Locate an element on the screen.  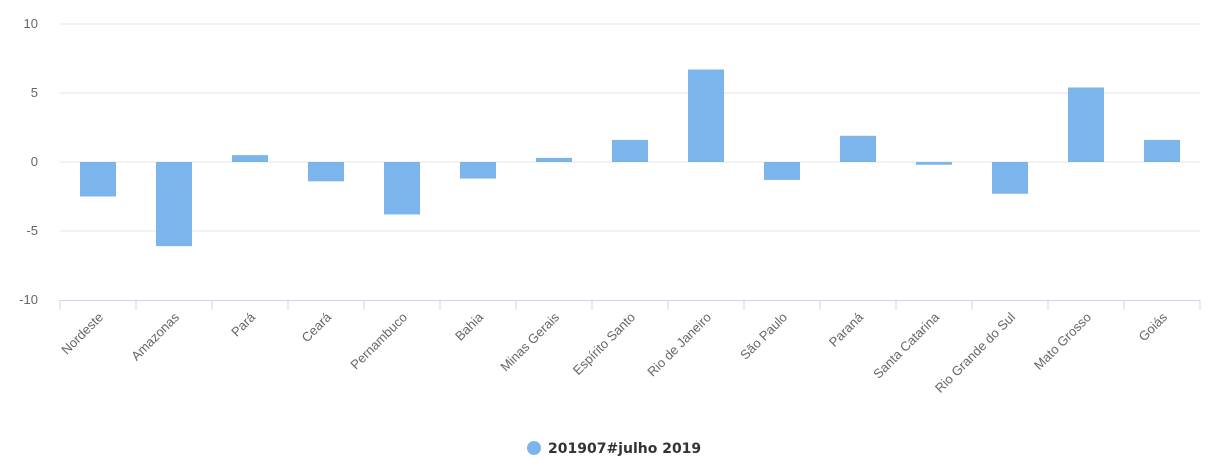
bar-rio-de-janeiro is located at coordinates (706, 115).